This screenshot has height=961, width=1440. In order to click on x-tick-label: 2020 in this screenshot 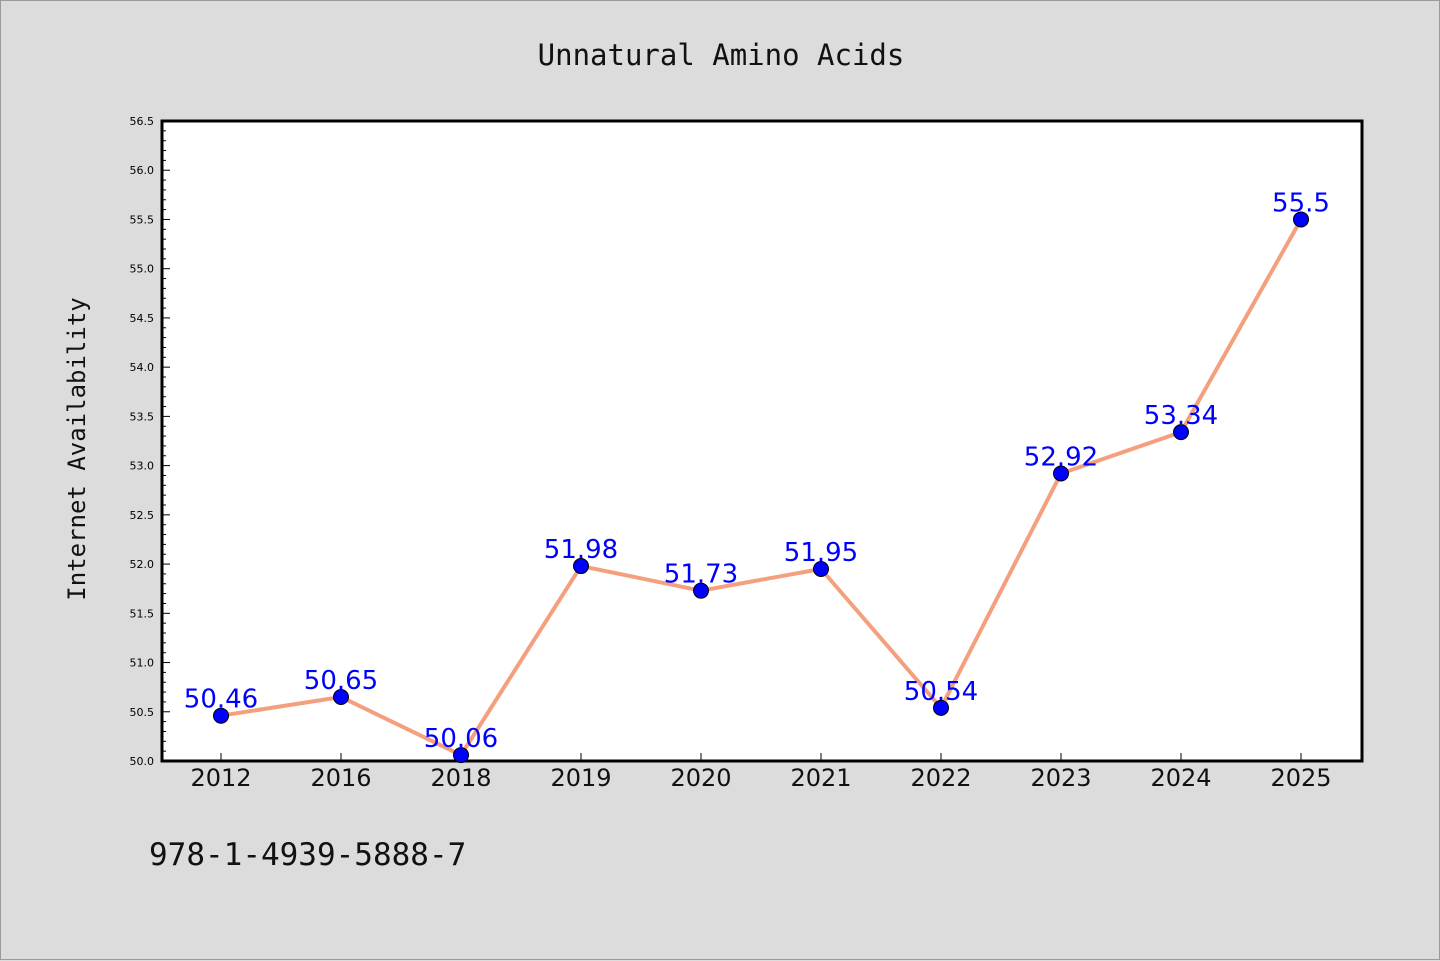, I will do `click(700, 778)`.